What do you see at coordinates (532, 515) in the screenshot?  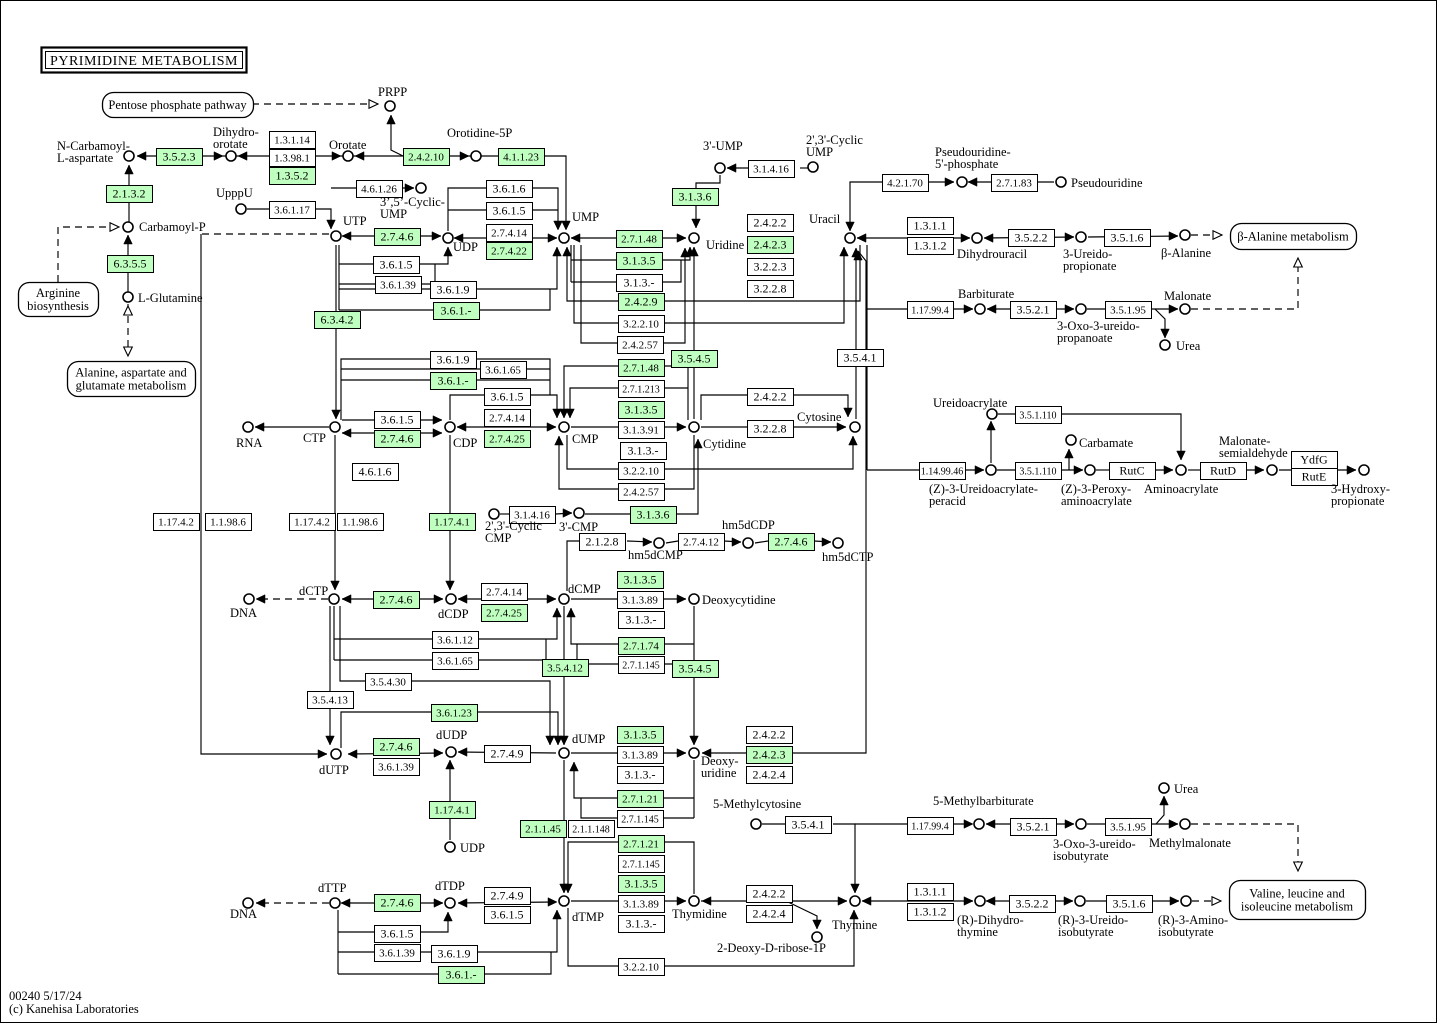 I see `enzyme-box: 3.1.4.16` at bounding box center [532, 515].